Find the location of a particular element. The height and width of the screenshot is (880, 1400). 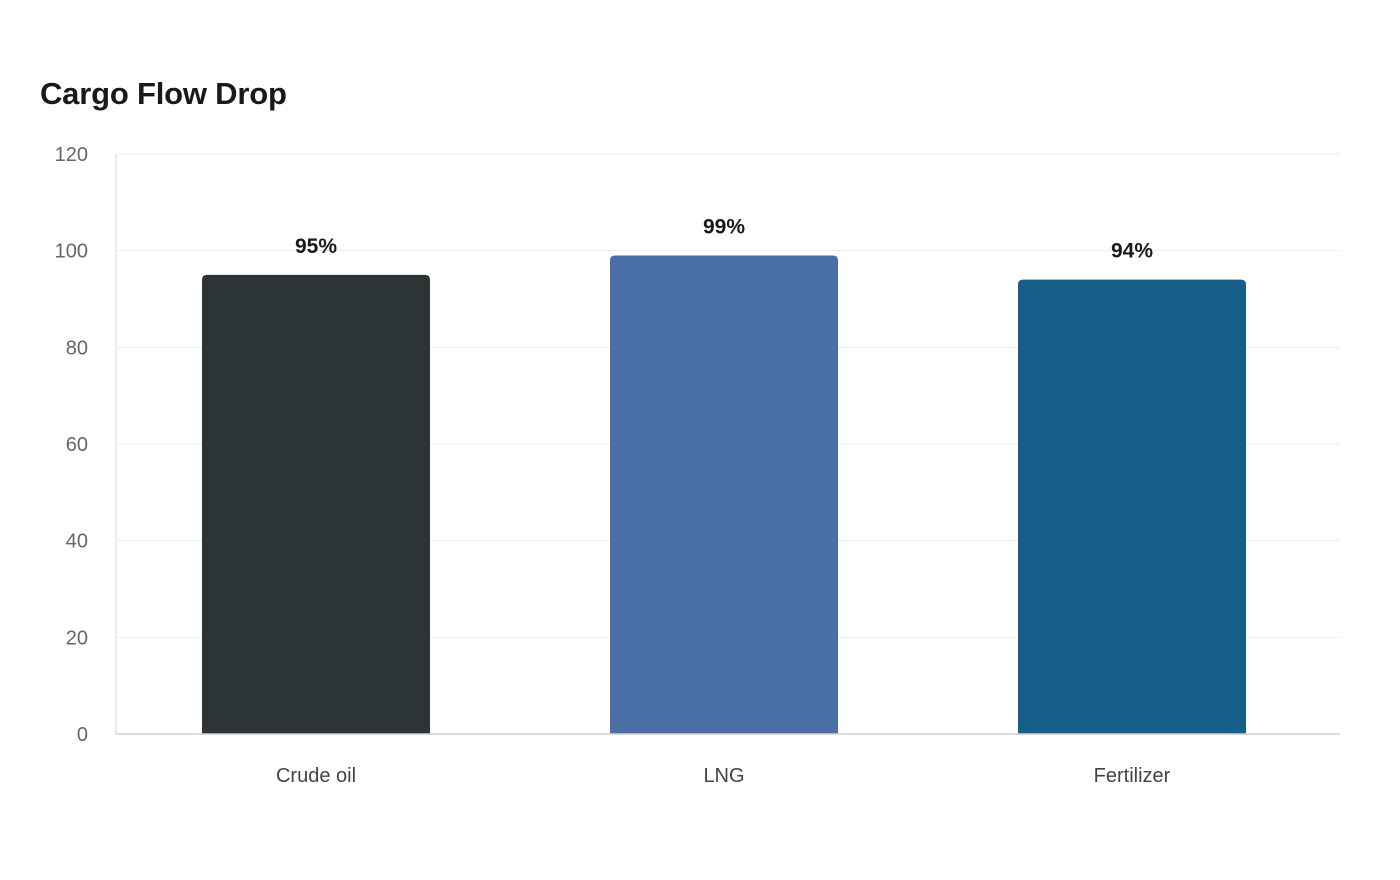

bar-fertilizer is located at coordinates (1132, 506).